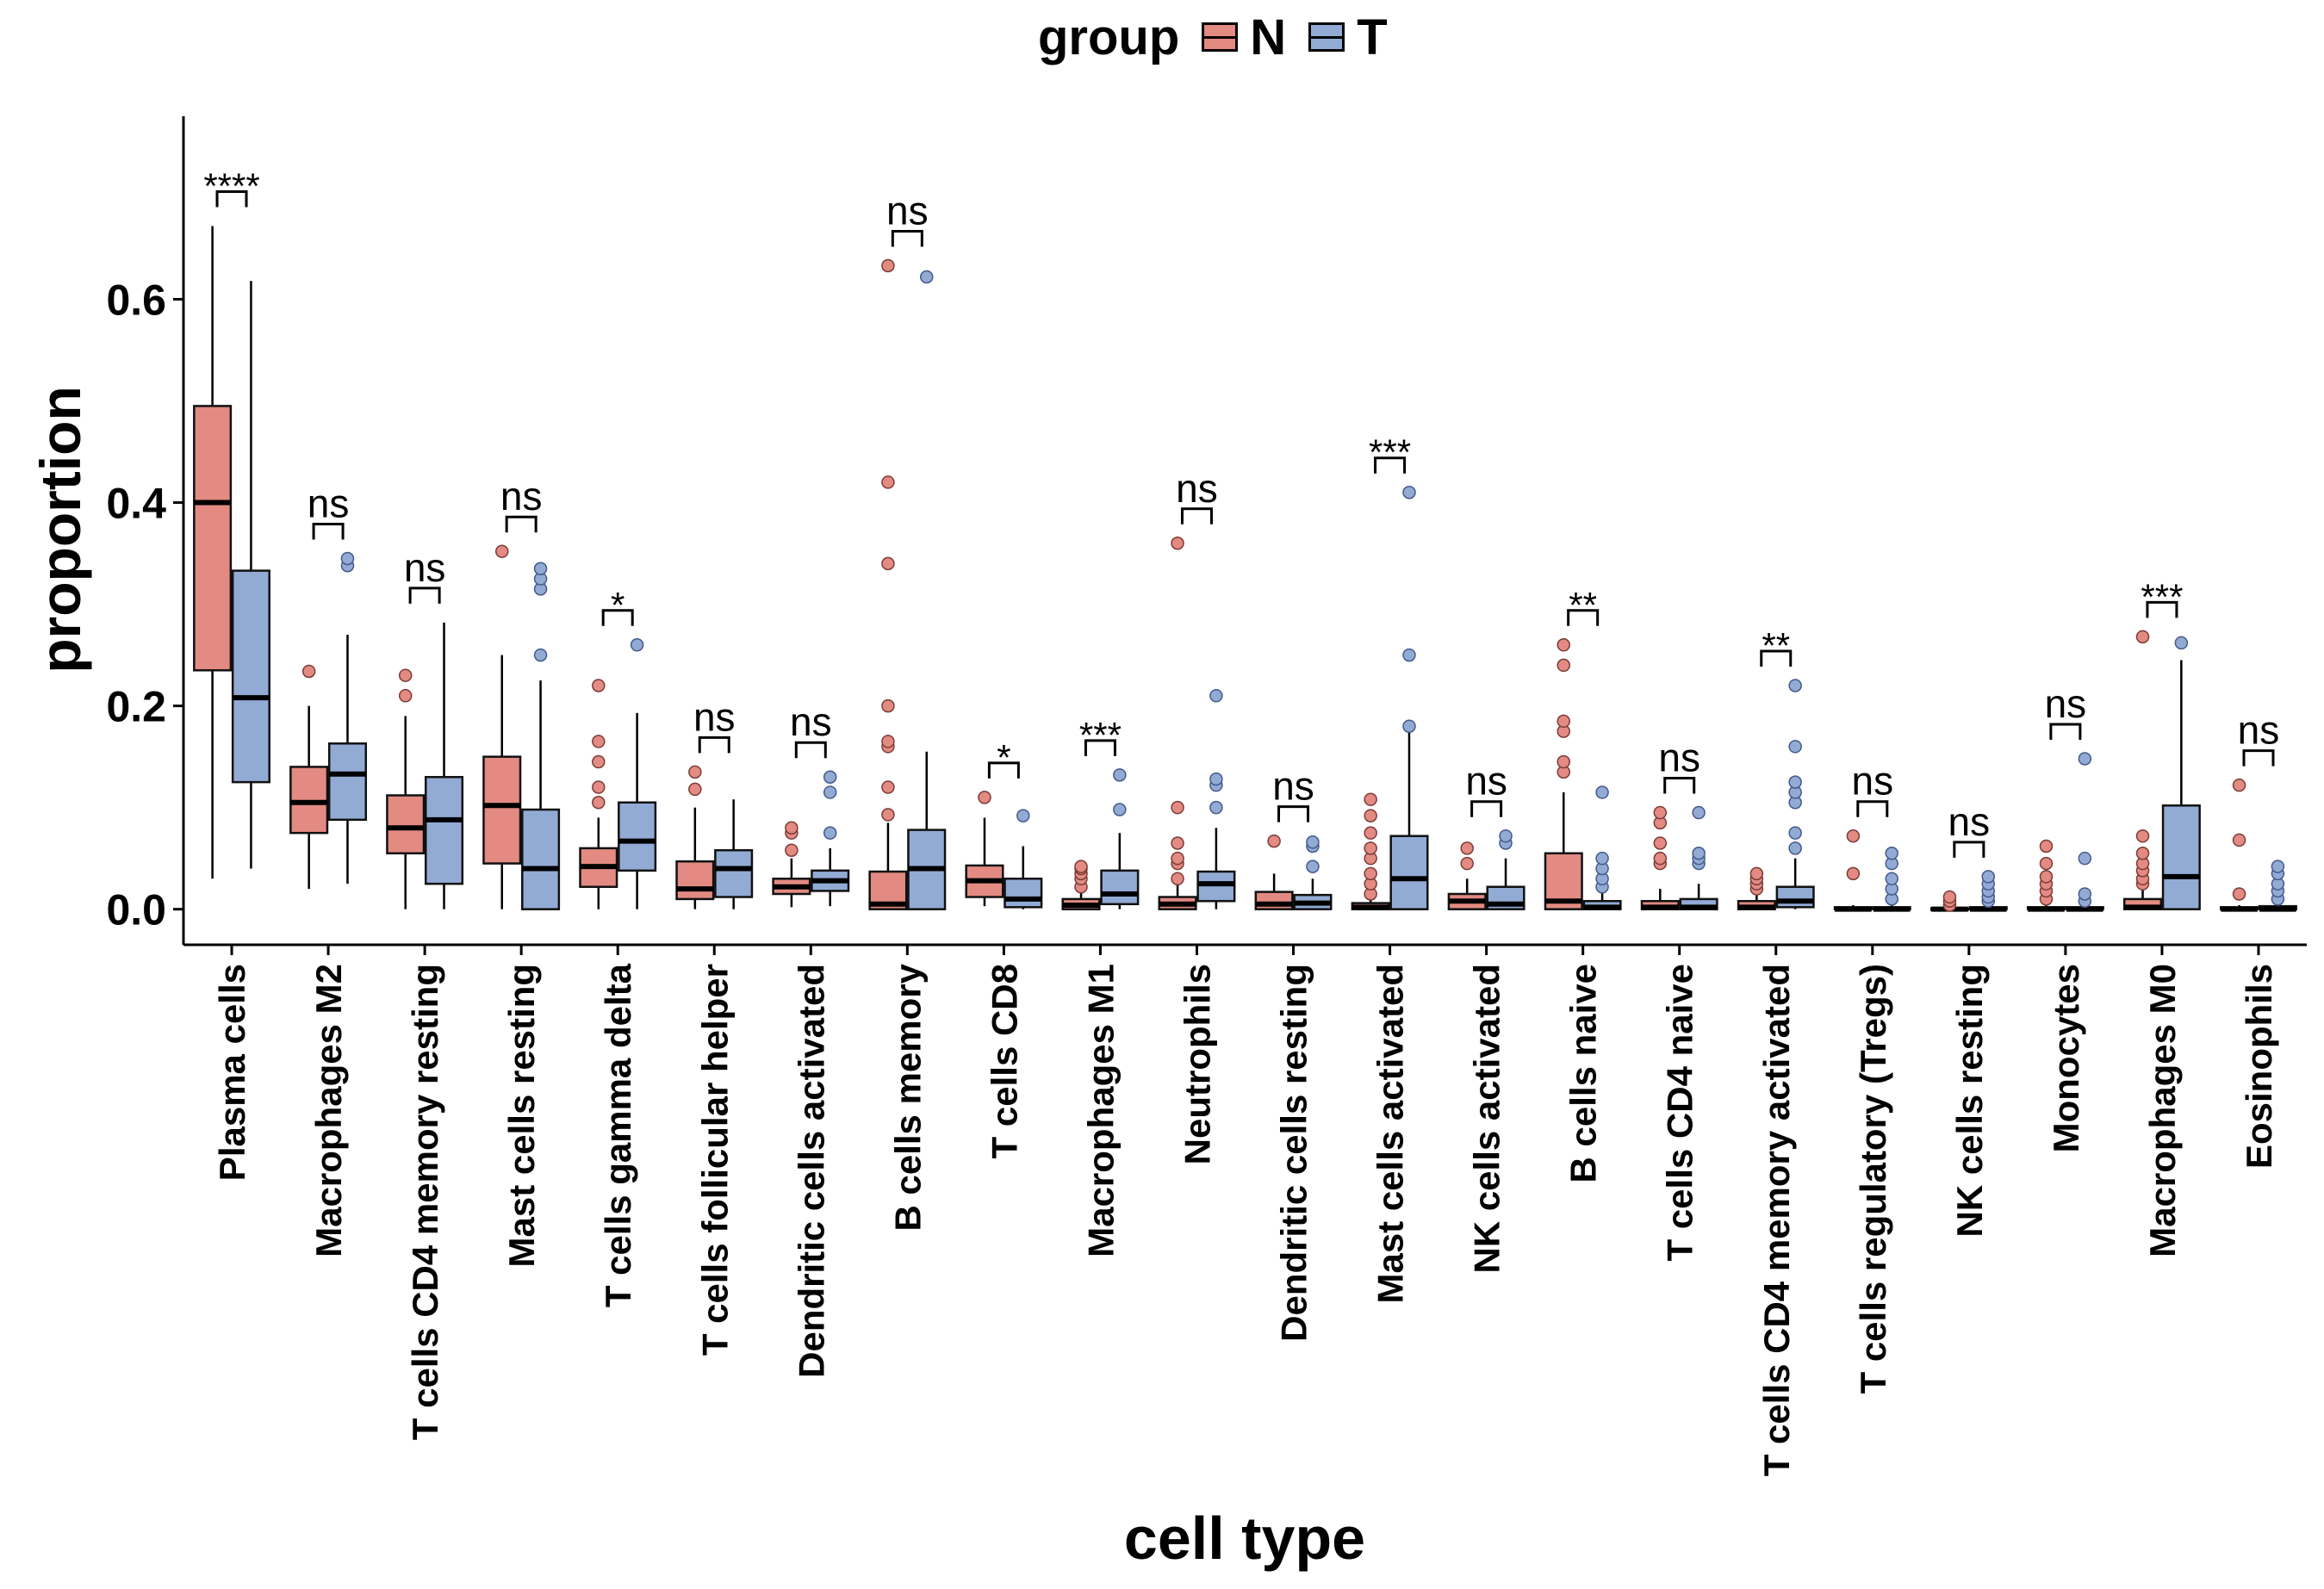 The width and height of the screenshot is (2324, 1589). What do you see at coordinates (1220, 37) in the screenshot?
I see `legend-key-n` at bounding box center [1220, 37].